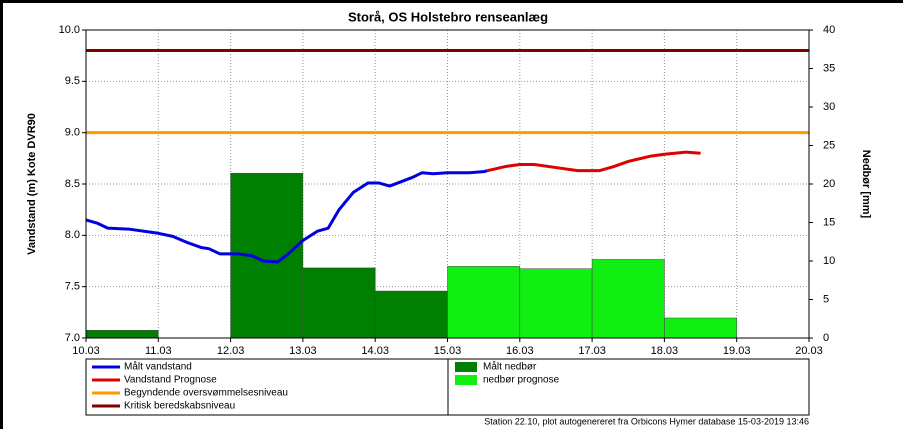 Image resolution: width=903 pixels, height=429 pixels. What do you see at coordinates (86, 351) in the screenshot?
I see `x-tick-label: 10.03` at bounding box center [86, 351].